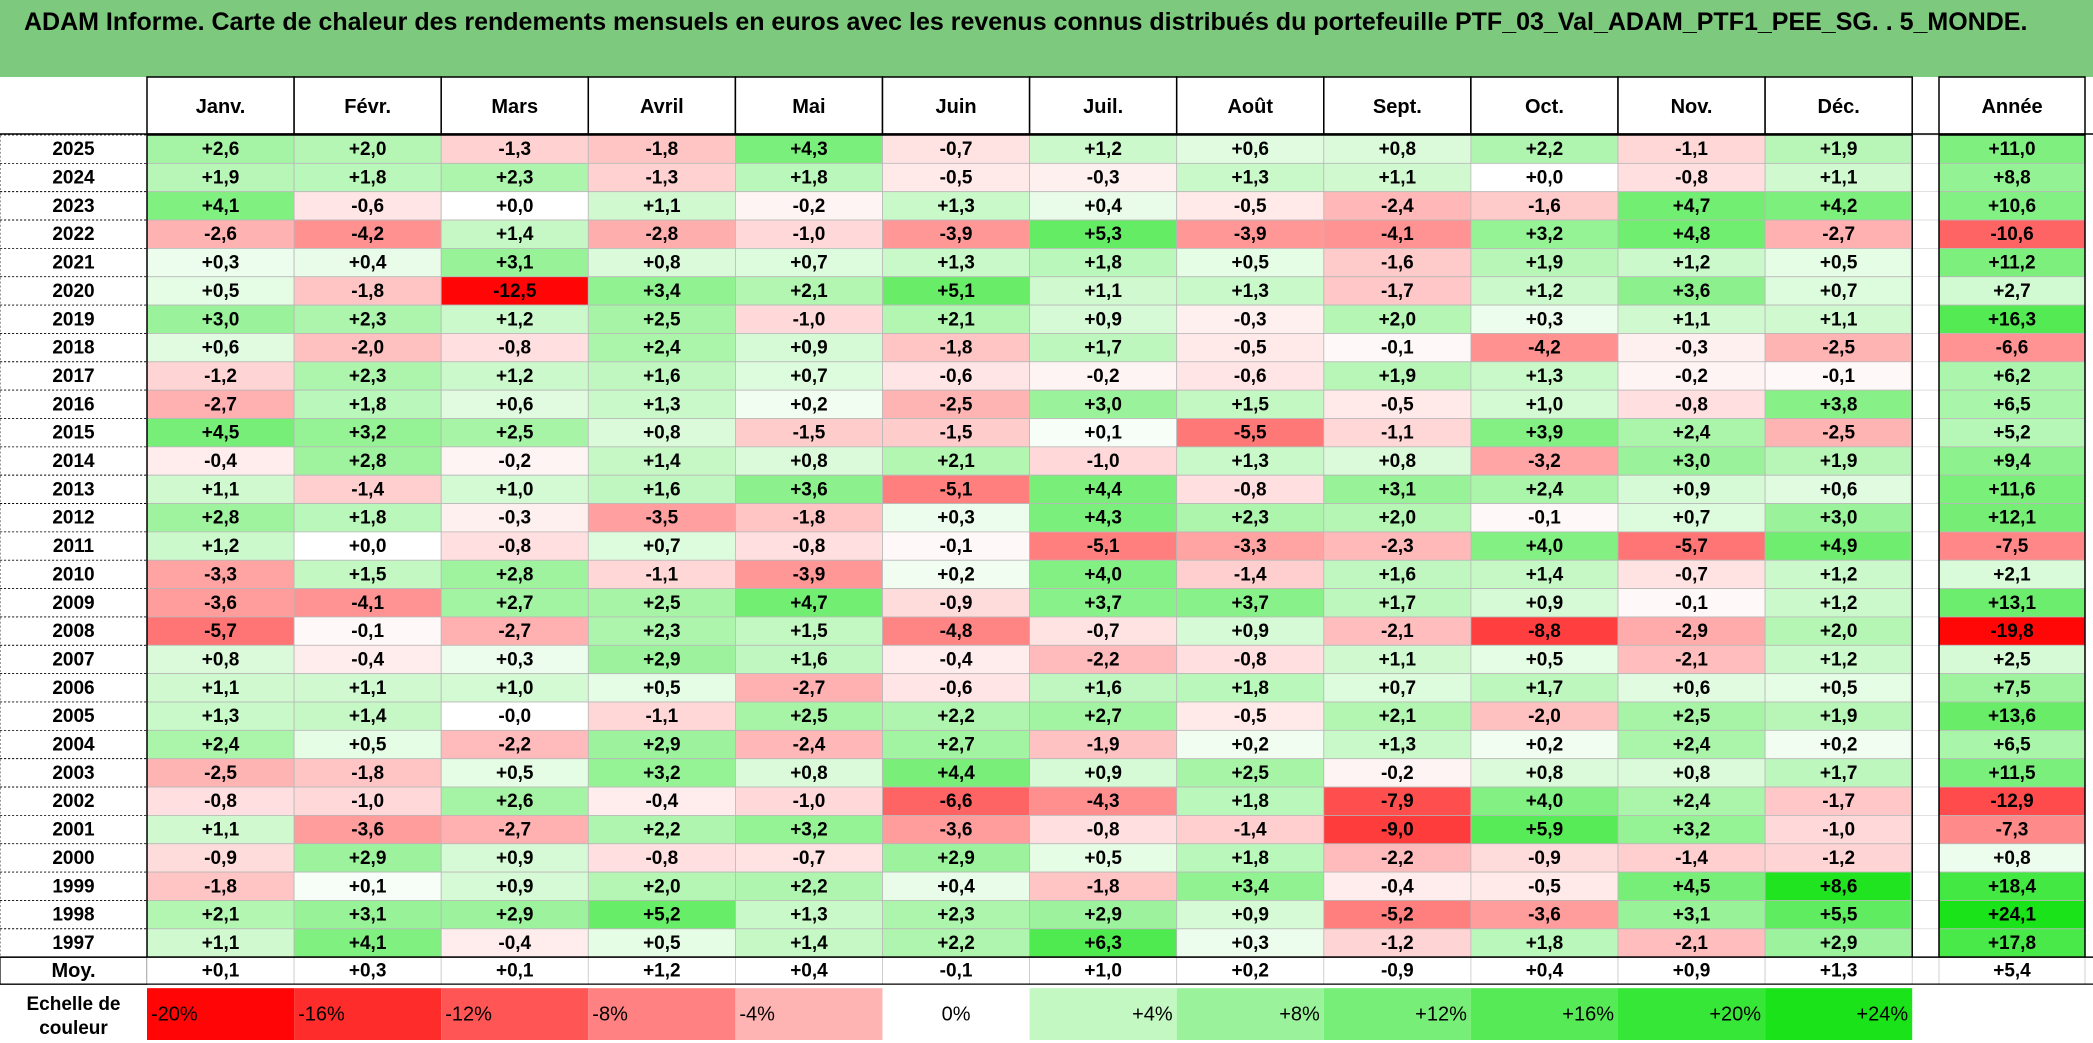 This screenshot has width=2093, height=1043. I want to click on average-label: Moy., so click(73, 971).